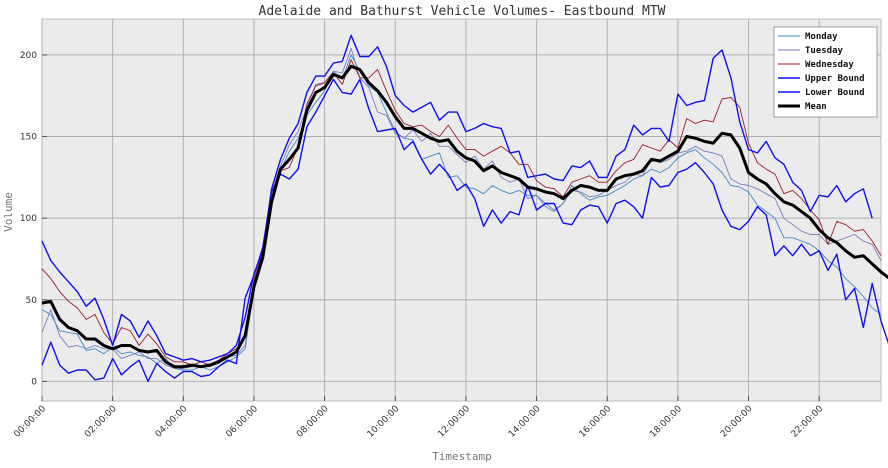 The width and height of the screenshot is (888, 468). I want to click on legend-label: Wednesday, so click(829, 65).